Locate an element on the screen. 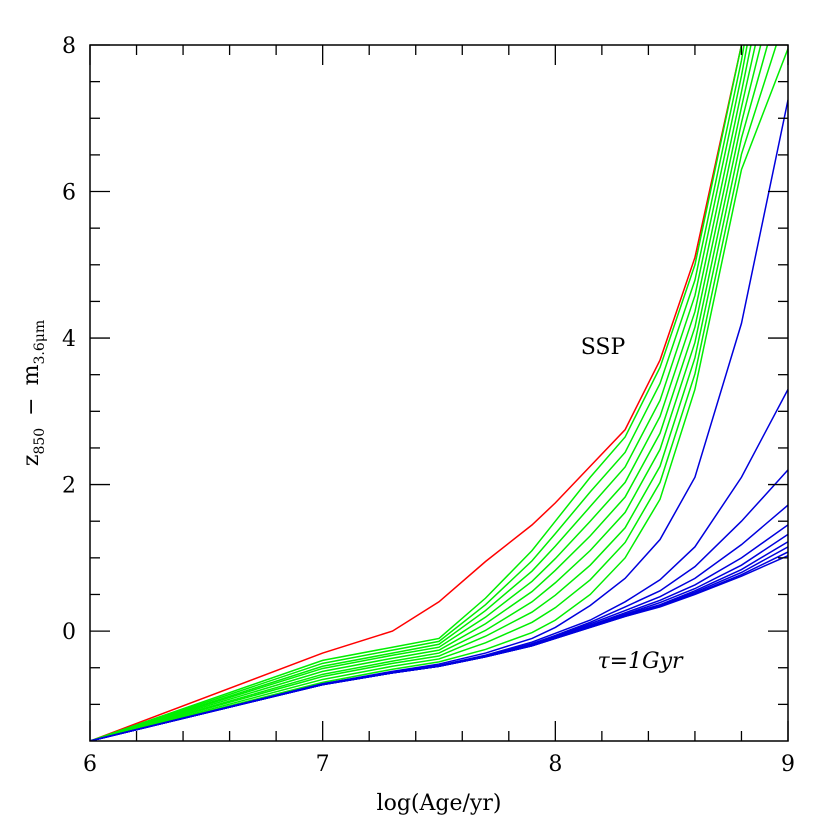 This screenshot has width=830, height=830. y-label-part: z is located at coordinates (31, 461).